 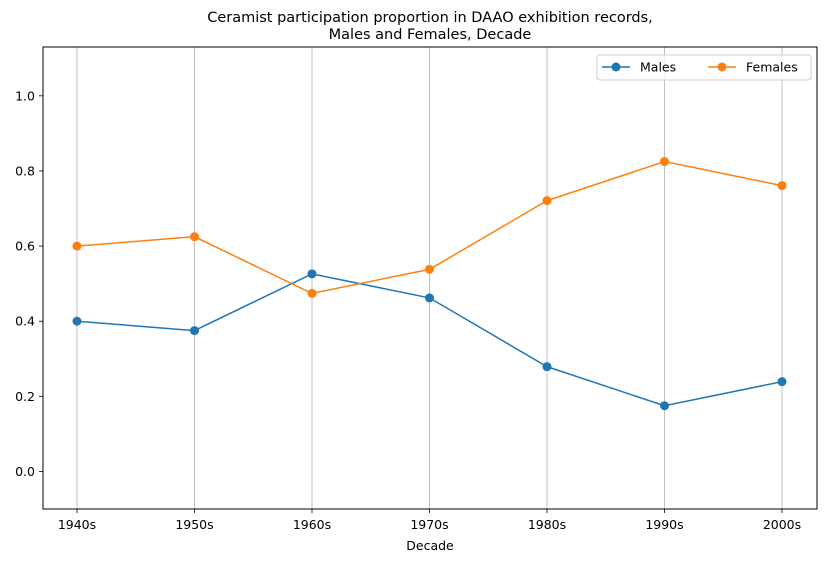 What do you see at coordinates (430, 545) in the screenshot?
I see `x-axis-label: Decade` at bounding box center [430, 545].